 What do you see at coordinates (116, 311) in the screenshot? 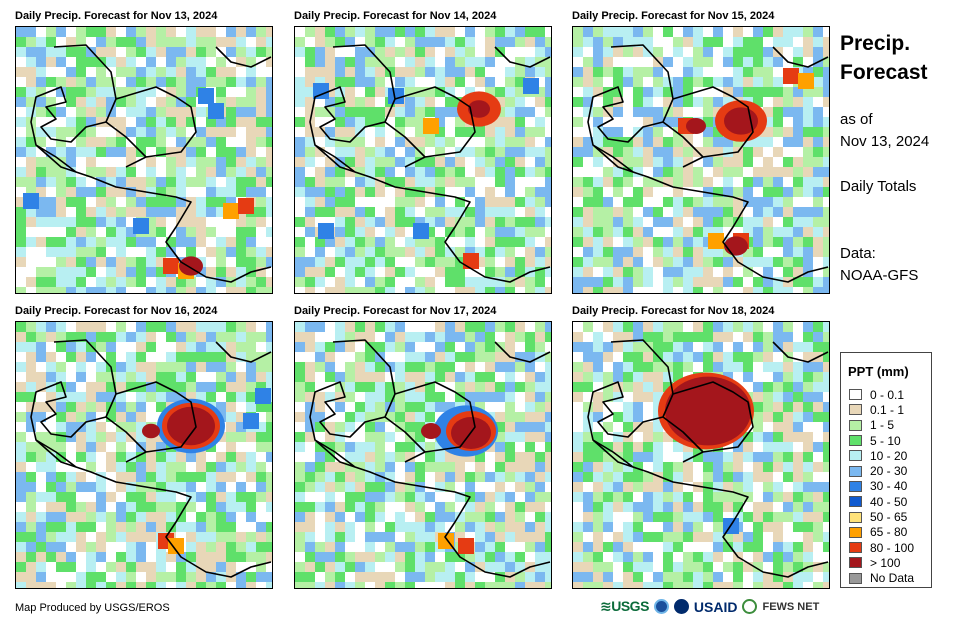
I see `panel-title: Daily Precip. Forecast for Nov 16, 2024` at bounding box center [116, 311].